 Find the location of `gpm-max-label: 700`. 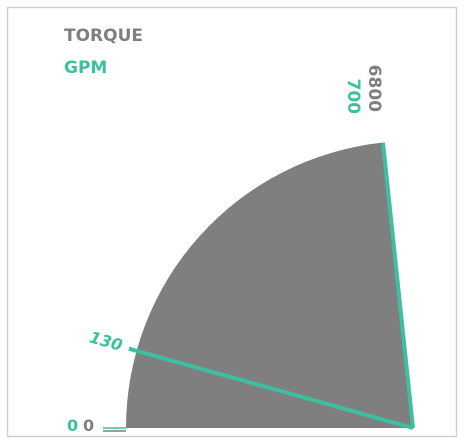

gpm-max-label: 700 is located at coordinates (353, 97).